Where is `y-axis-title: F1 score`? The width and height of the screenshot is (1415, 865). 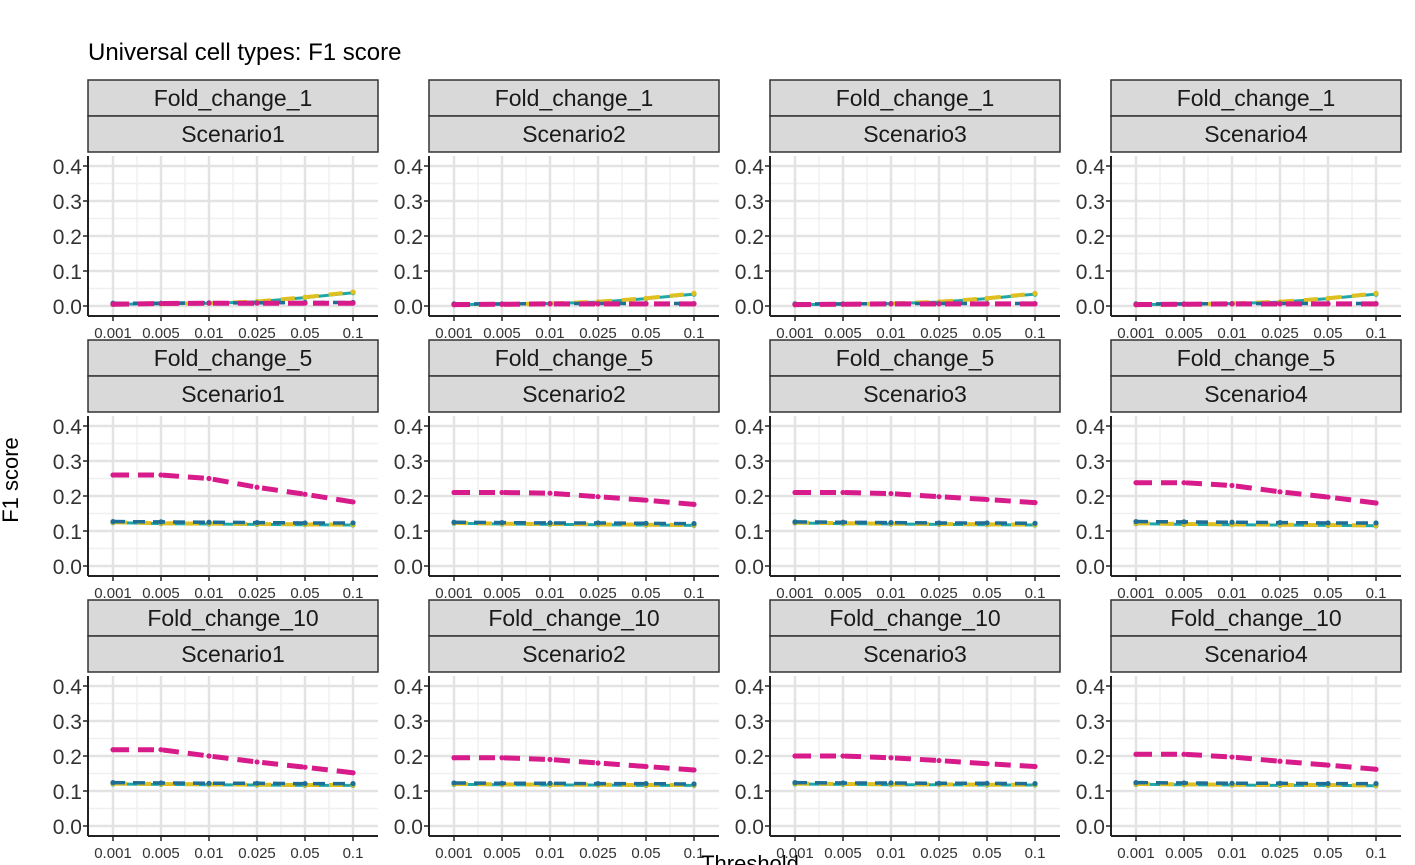 y-axis-title: F1 score is located at coordinates (11, 480).